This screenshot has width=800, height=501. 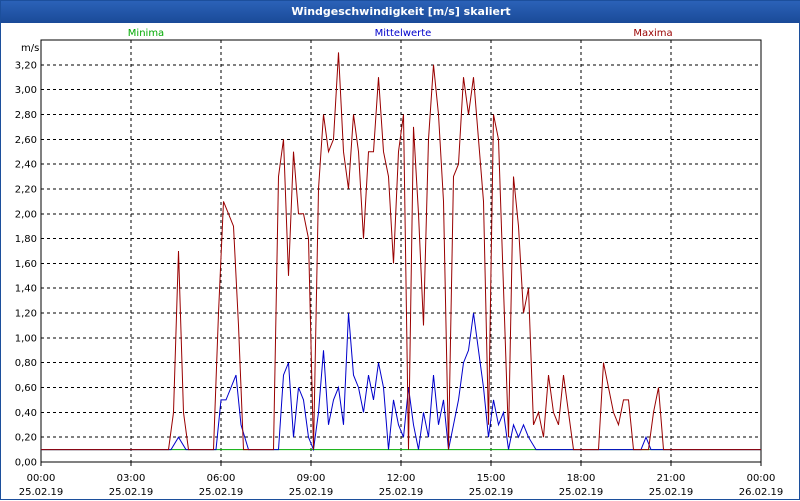 I want to click on chart-title: Windgeschwindigkeit [m/s] skaliert, so click(x=400, y=12).